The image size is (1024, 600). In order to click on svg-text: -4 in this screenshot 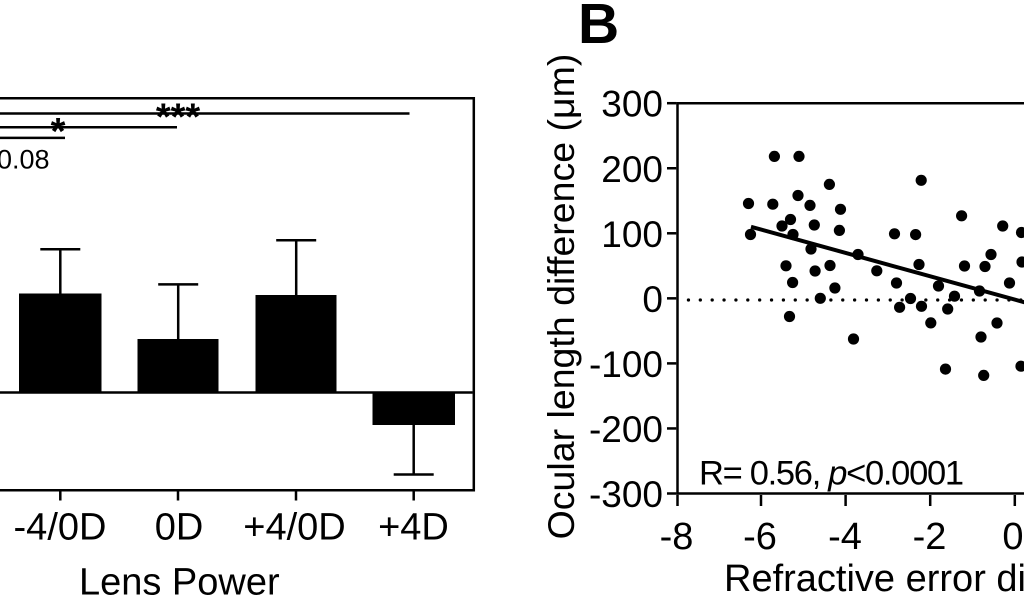, I will do `click(845, 537)`.